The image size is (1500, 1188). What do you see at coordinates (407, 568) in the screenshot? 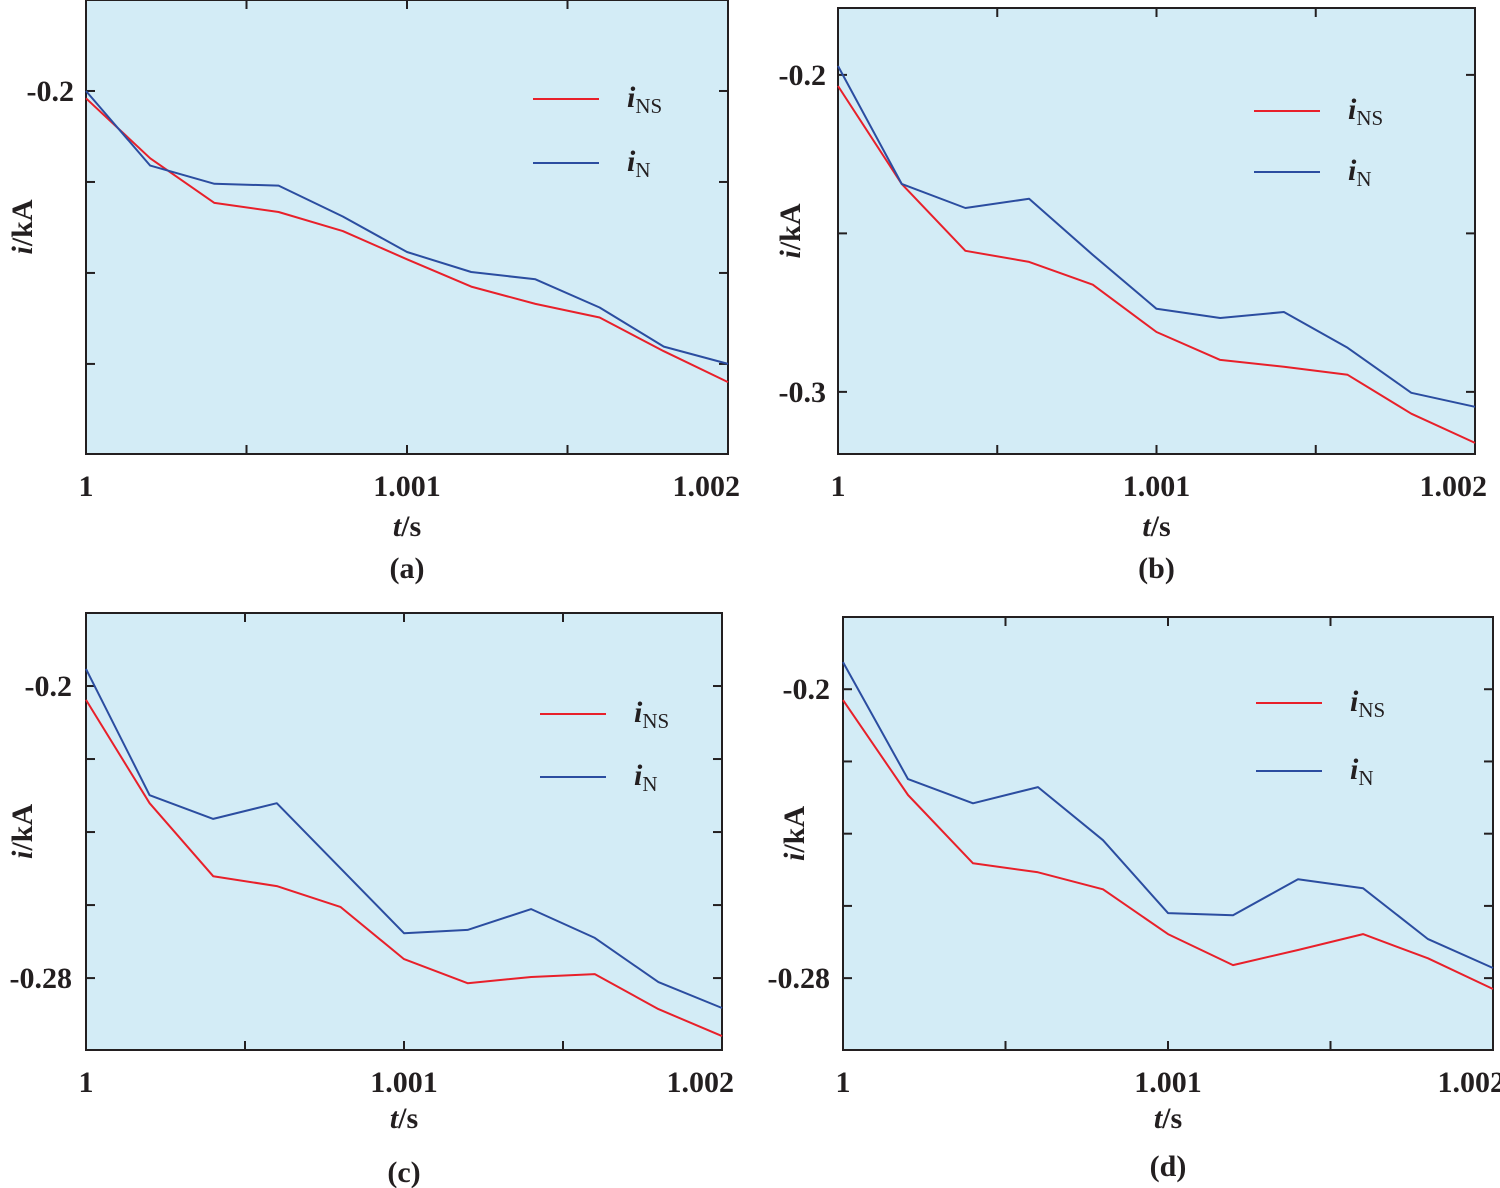
I see `panel-caption: (a)` at bounding box center [407, 568].